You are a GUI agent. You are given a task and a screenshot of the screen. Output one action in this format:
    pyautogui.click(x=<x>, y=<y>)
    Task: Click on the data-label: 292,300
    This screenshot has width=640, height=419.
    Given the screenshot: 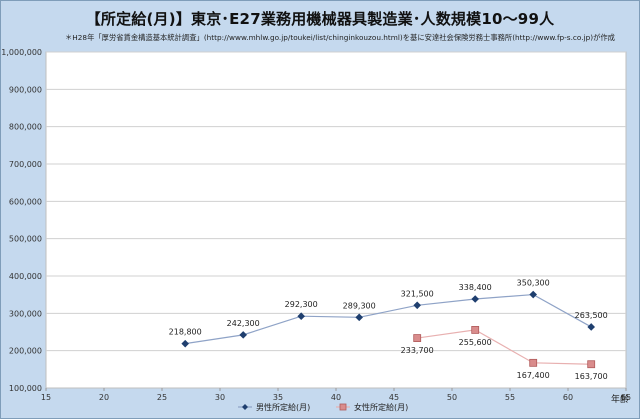 What is the action you would take?
    pyautogui.click(x=301, y=304)
    